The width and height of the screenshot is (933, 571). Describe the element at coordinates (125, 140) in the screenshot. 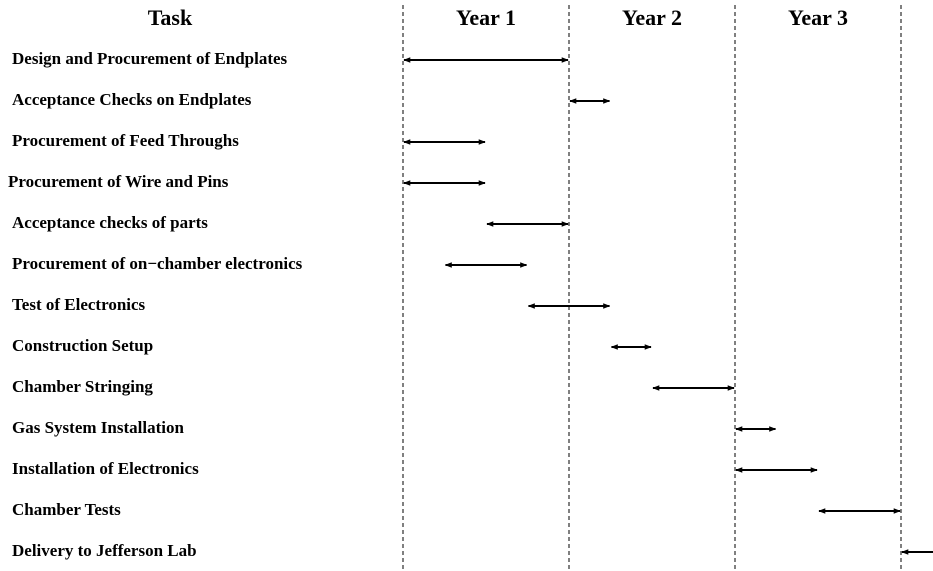

I see `task-label: Procurement of Feed Throughs` at that location.